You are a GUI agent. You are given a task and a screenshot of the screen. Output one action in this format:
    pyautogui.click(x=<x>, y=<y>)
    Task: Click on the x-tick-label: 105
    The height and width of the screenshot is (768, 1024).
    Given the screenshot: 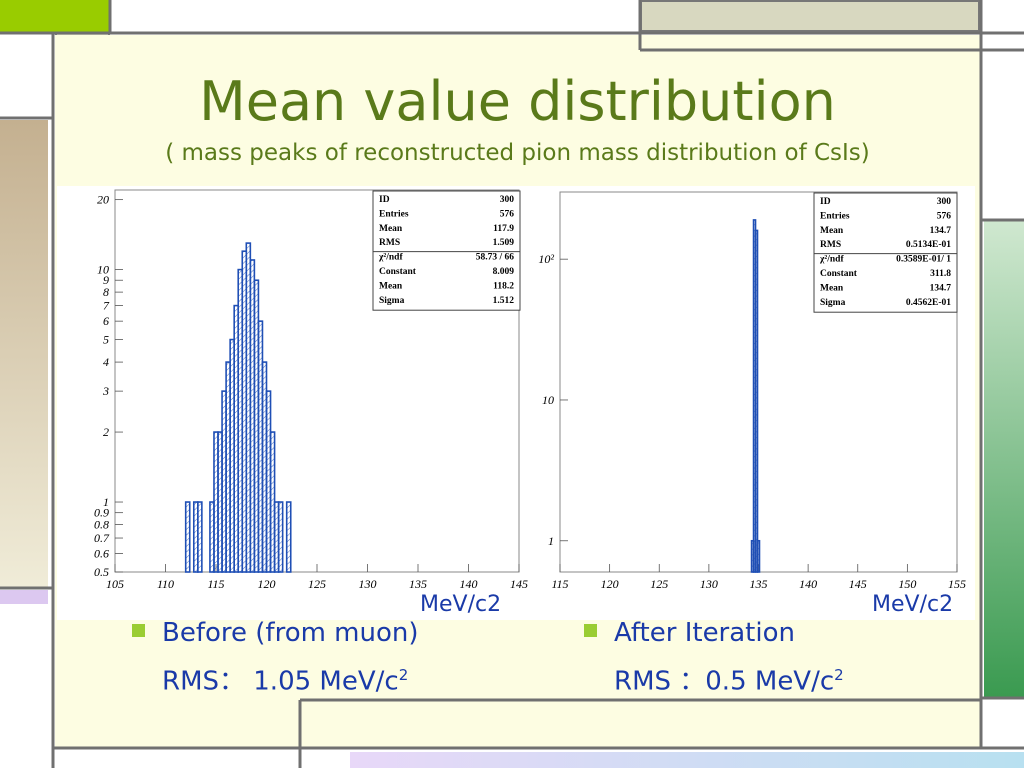 What is the action you would take?
    pyautogui.click(x=115, y=584)
    